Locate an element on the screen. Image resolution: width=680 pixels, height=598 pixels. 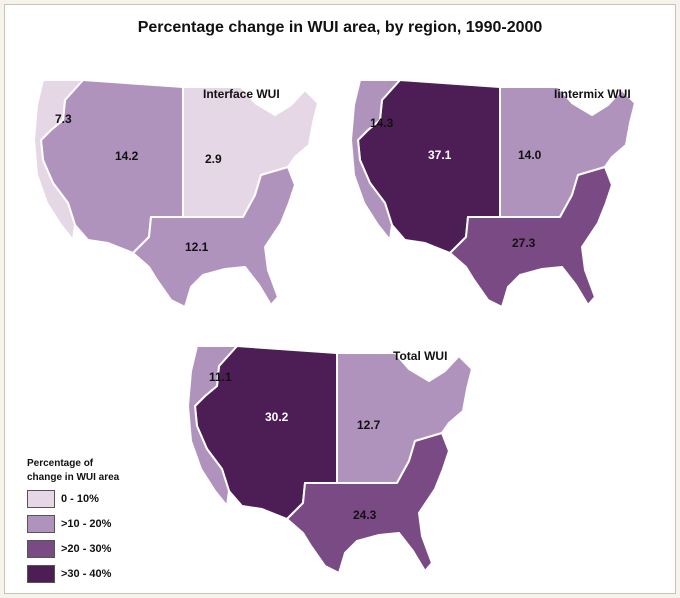
region-value-west: 14.2 is located at coordinates (127, 156).